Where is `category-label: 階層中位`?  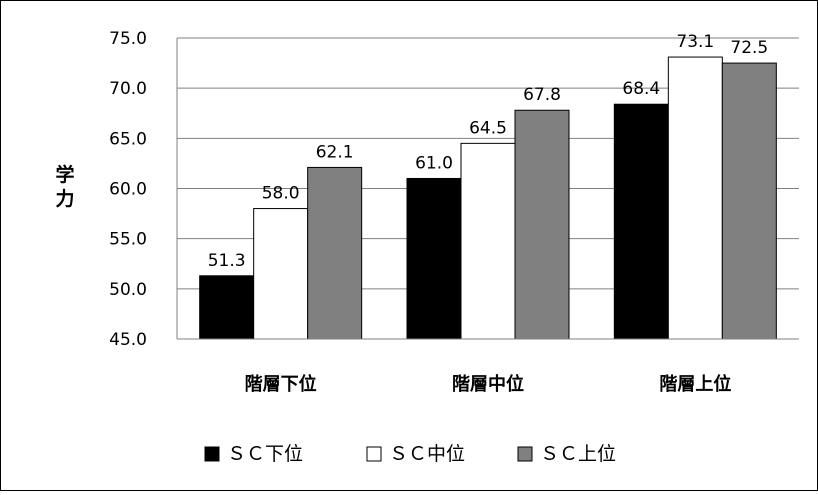
category-label: 階層中位 is located at coordinates (488, 384).